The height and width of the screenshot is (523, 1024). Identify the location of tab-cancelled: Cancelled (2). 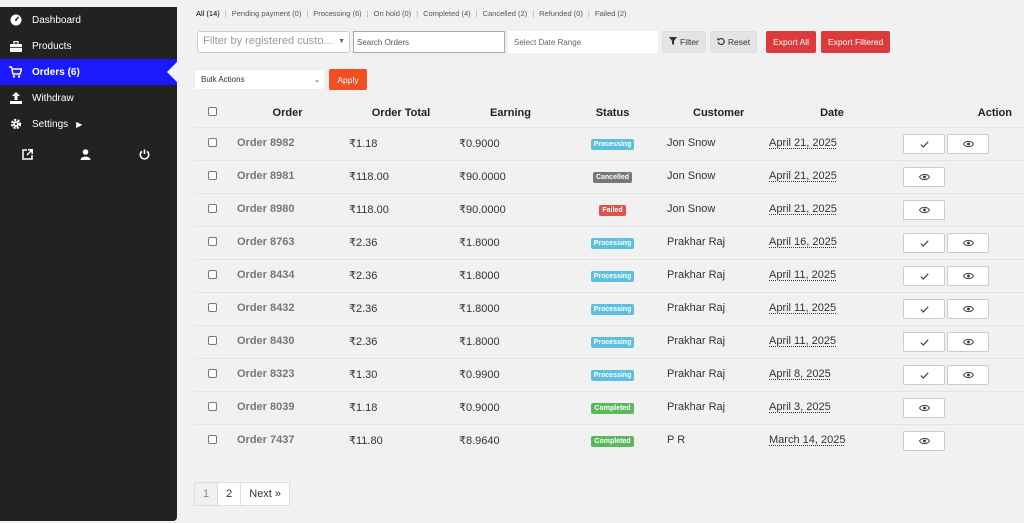
(505, 13).